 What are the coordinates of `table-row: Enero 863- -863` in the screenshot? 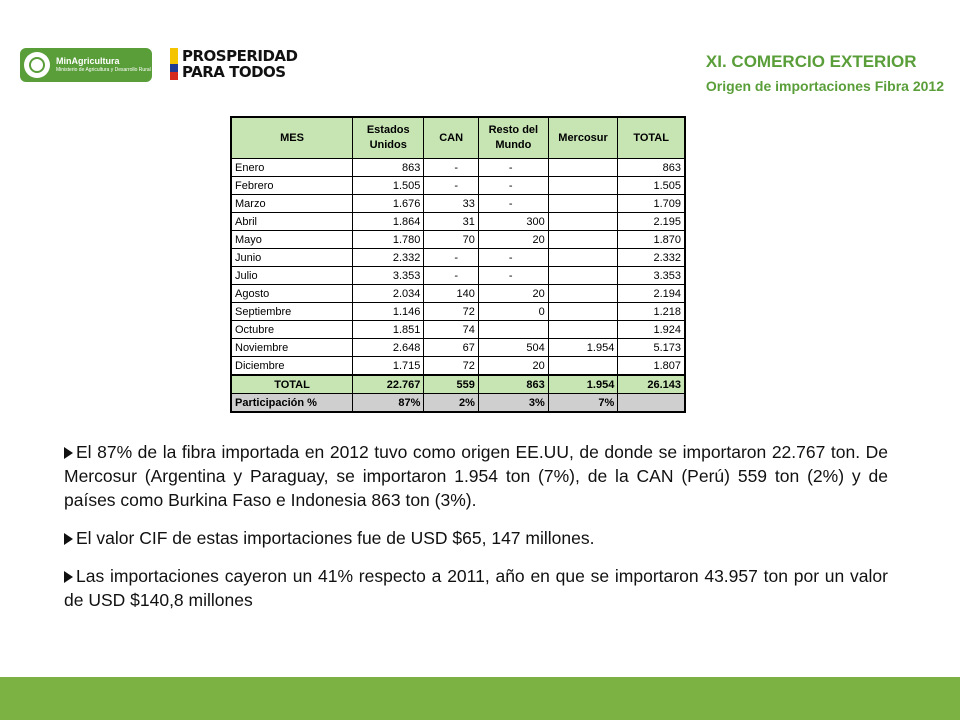 It's located at (458, 167).